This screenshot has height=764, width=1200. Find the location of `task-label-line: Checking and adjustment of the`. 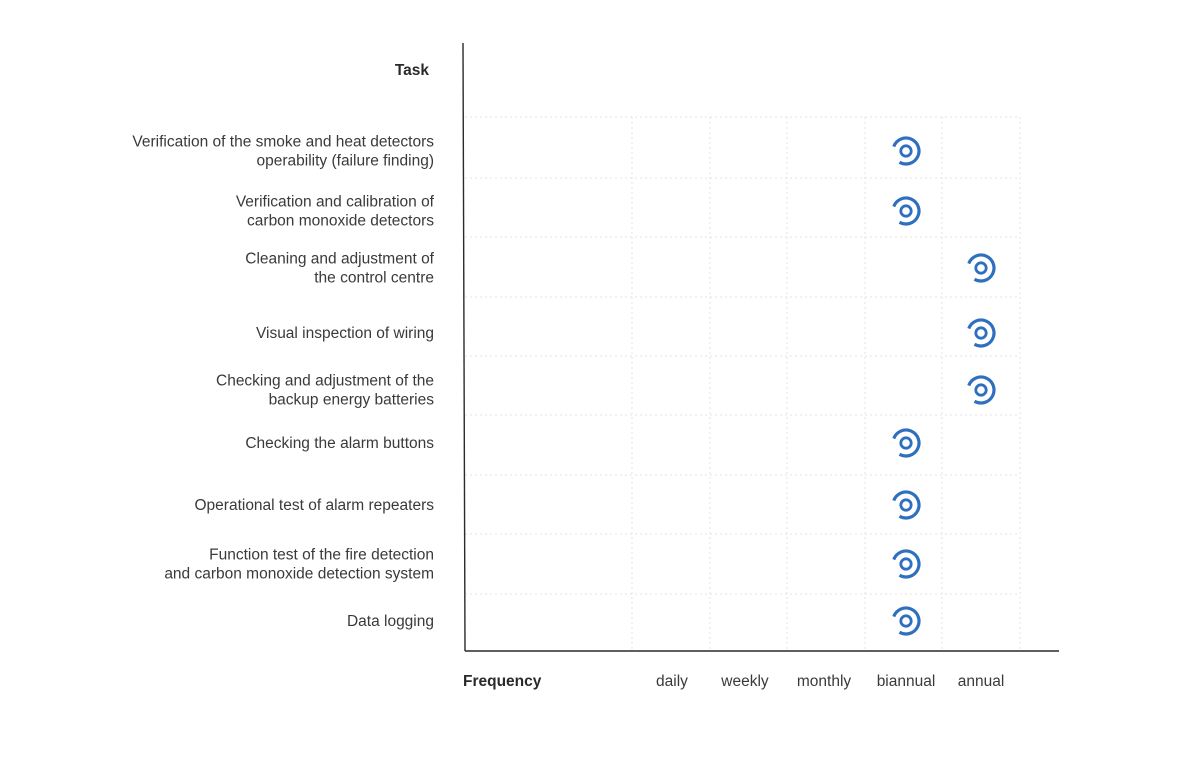

task-label-line: Checking and adjustment of the is located at coordinates (325, 381).